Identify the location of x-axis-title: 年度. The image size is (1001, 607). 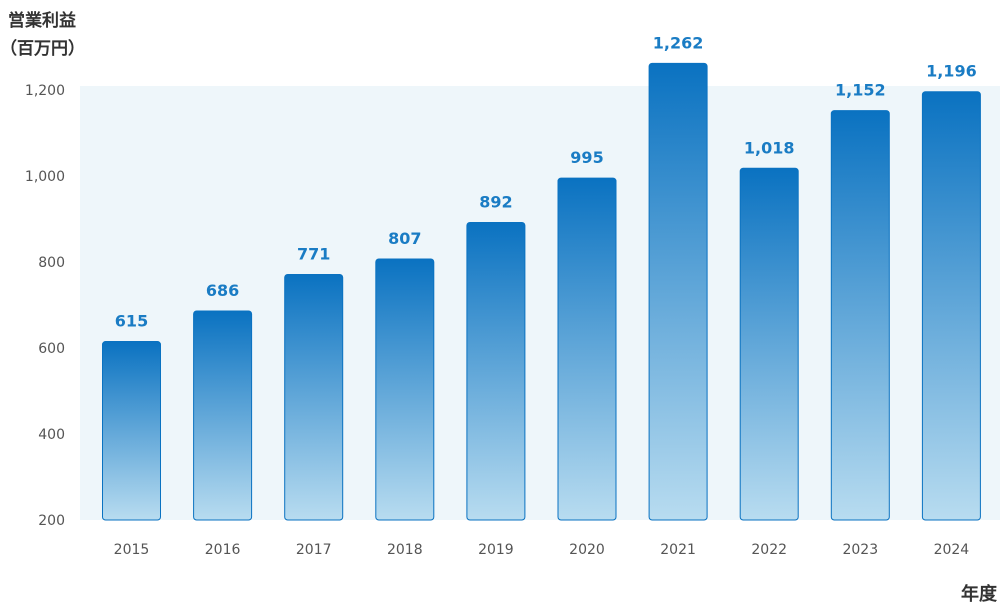
(979, 594).